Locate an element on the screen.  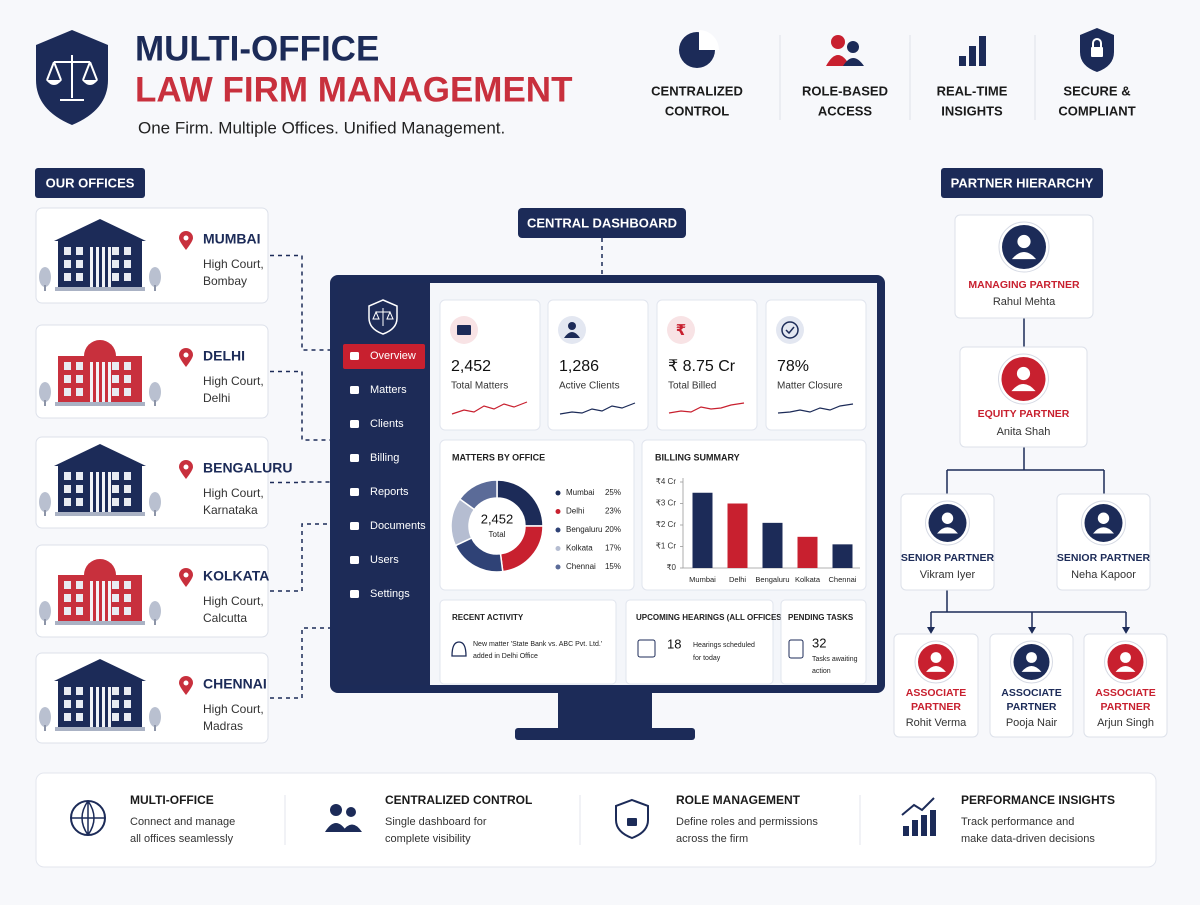
x-tick-label: Bengaluru is located at coordinates (772, 579).